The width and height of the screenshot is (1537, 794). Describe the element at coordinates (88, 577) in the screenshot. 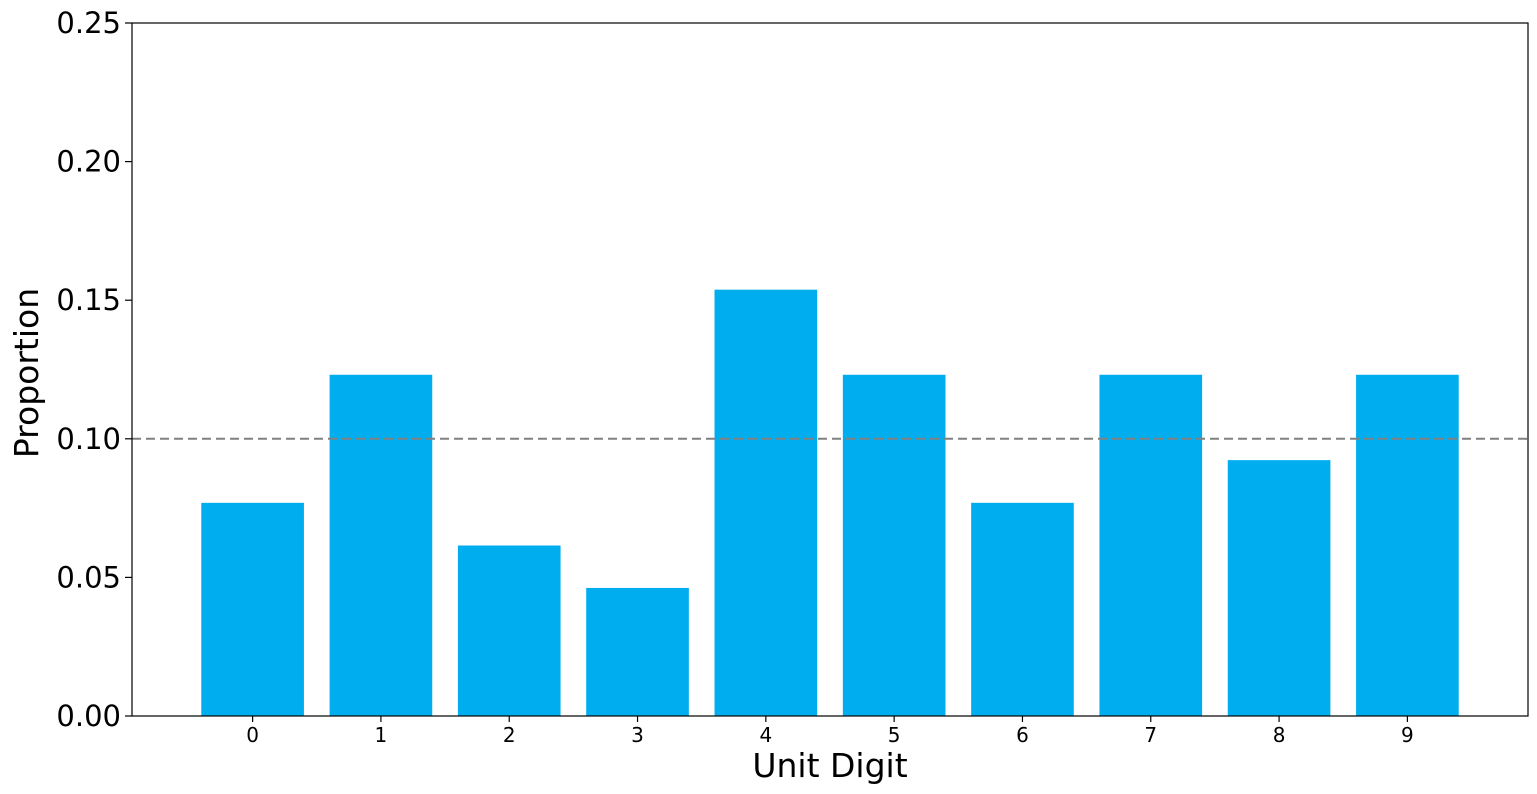

I see `y-tick-label: 0.05` at that location.